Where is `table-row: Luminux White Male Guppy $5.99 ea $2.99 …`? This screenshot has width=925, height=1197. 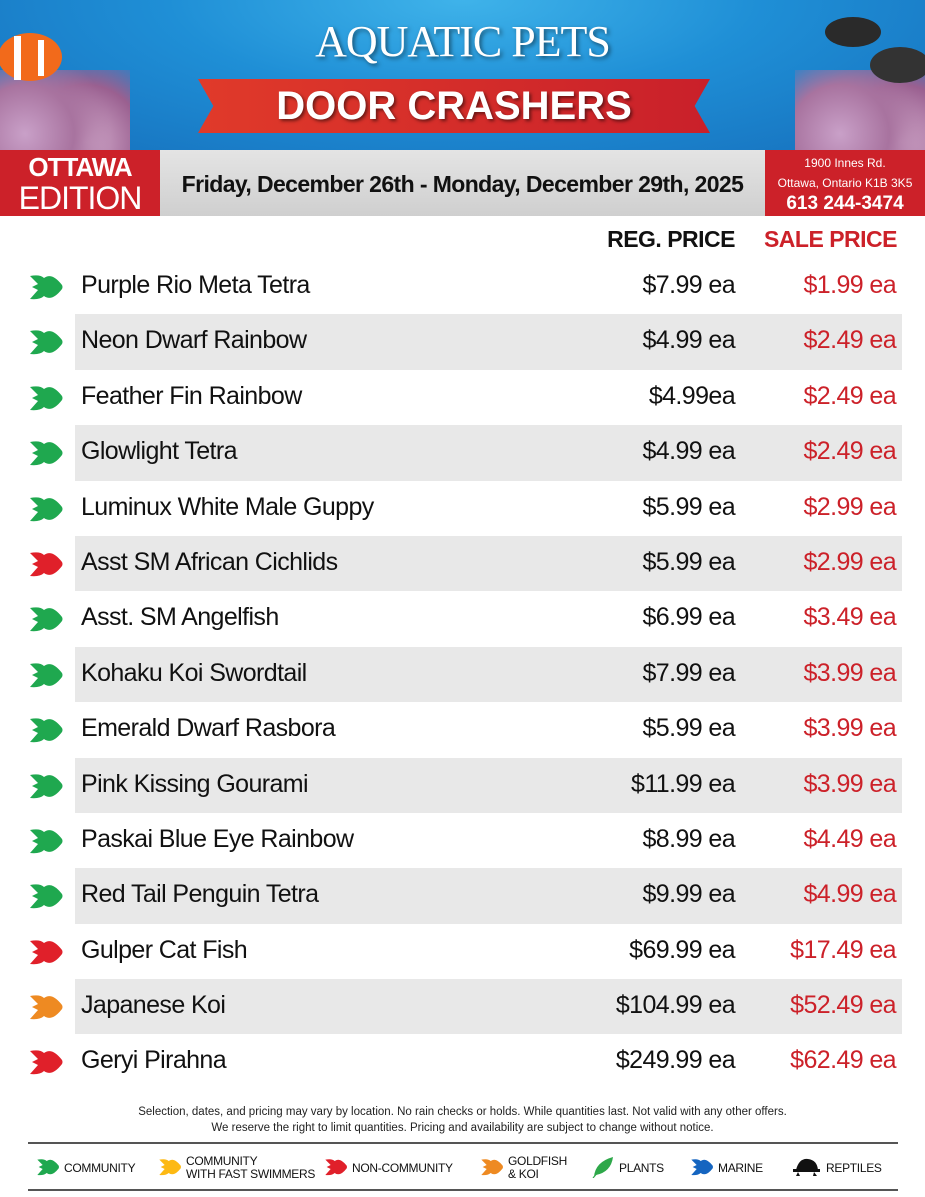 table-row: Luminux White Male Guppy $5.99 ea $2.99 … is located at coordinates (462, 508).